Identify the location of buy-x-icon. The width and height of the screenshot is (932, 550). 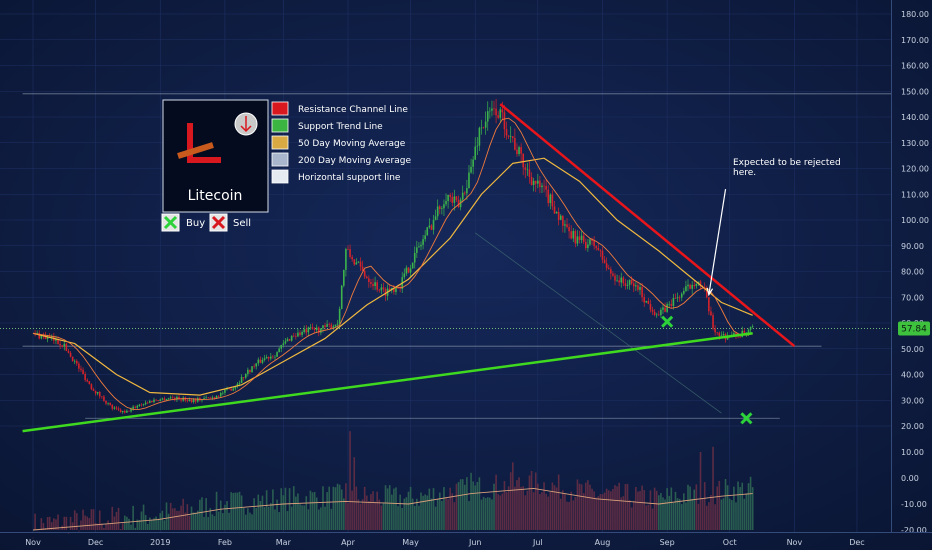
(170, 222).